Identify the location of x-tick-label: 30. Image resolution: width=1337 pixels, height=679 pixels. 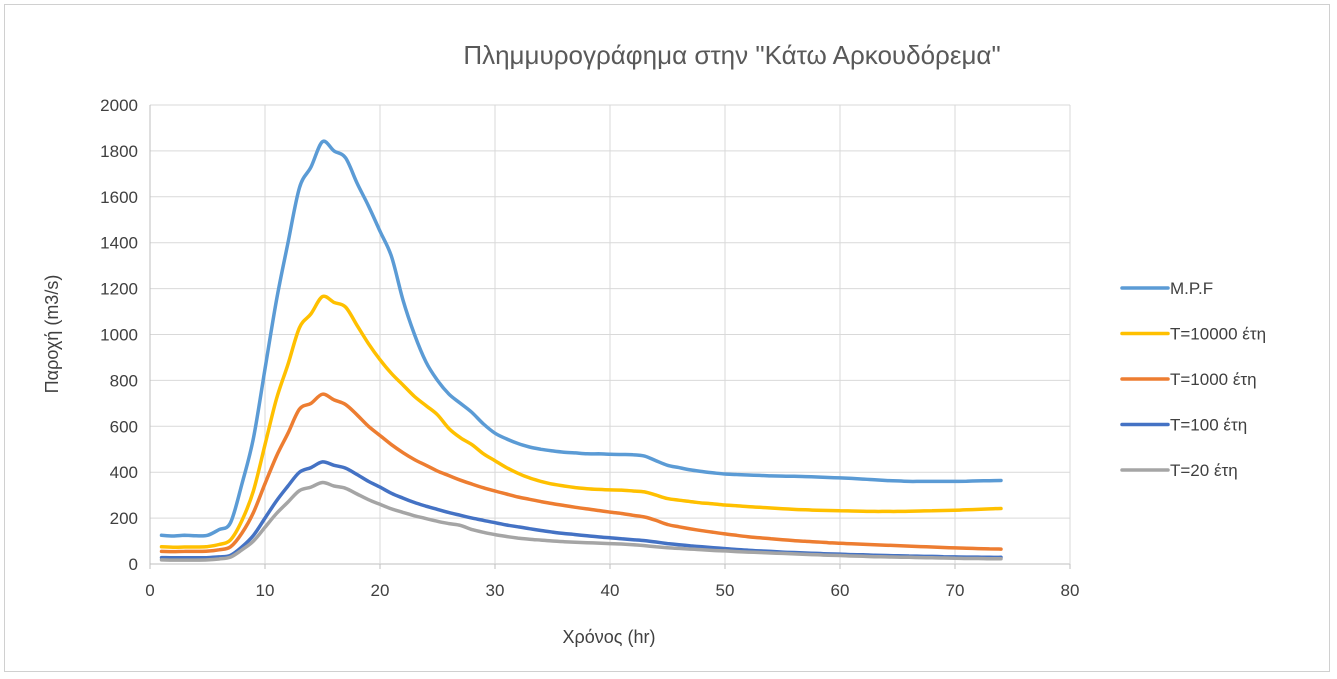
(495, 590).